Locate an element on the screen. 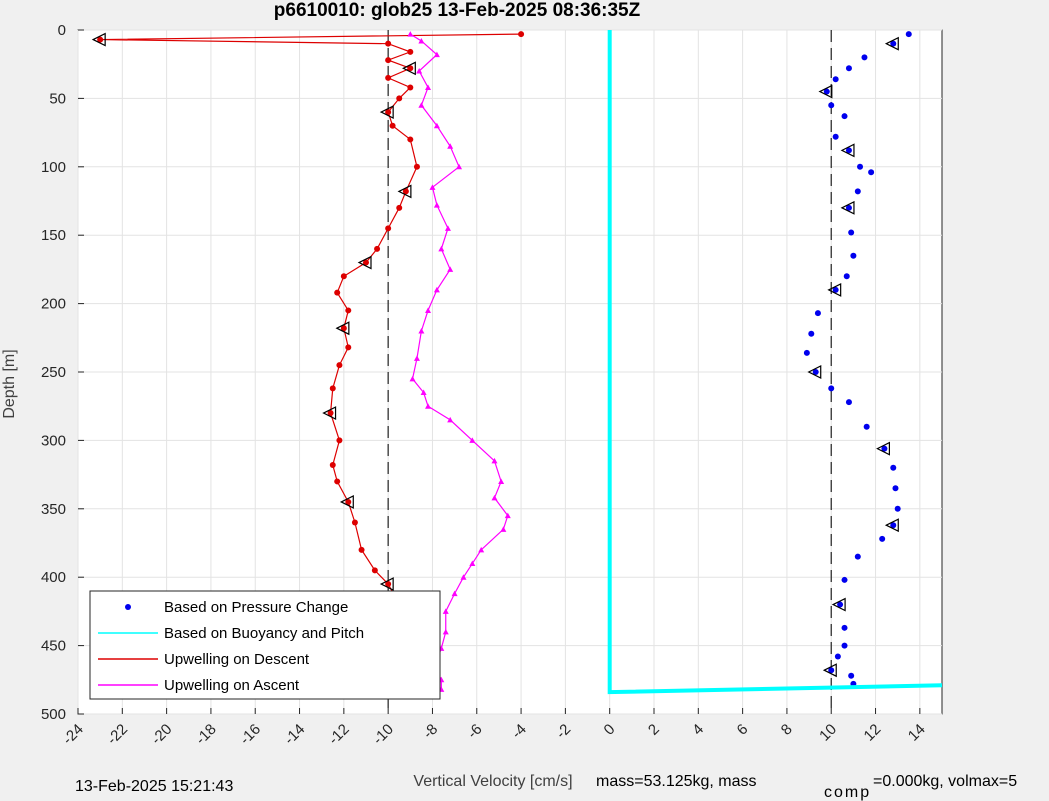 The height and width of the screenshot is (801, 1049). legend-item-ascent: Upwelling on Ascent is located at coordinates (199, 685).